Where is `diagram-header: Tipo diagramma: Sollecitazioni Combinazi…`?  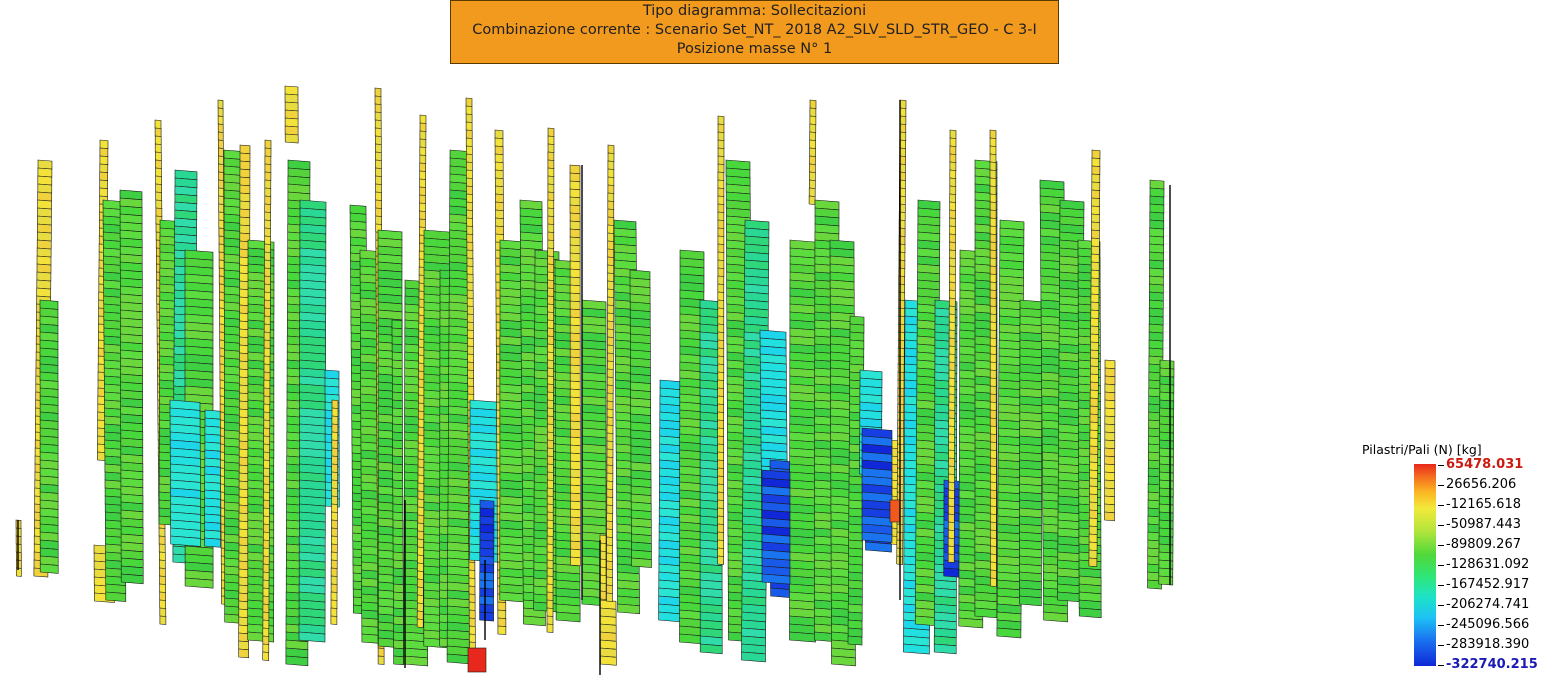
diagram-header: Tipo diagramma: Sollecitazioni Combinazi… is located at coordinates (754, 32).